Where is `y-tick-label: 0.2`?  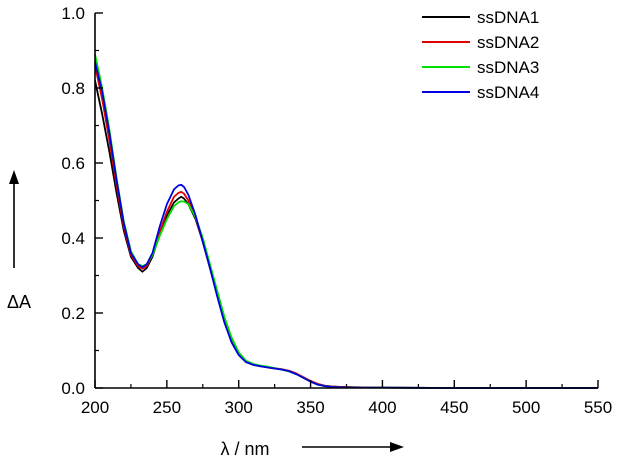 y-tick-label: 0.2 is located at coordinates (73, 313).